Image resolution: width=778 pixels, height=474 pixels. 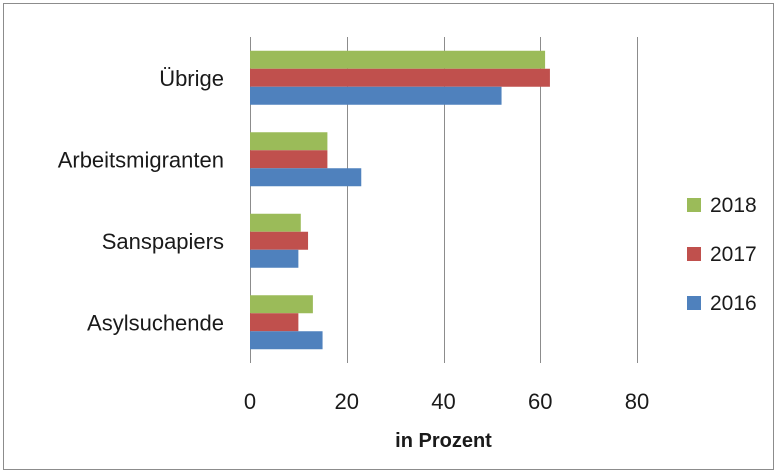 What do you see at coordinates (163, 241) in the screenshot?
I see `category-label: Sanspapiers` at bounding box center [163, 241].